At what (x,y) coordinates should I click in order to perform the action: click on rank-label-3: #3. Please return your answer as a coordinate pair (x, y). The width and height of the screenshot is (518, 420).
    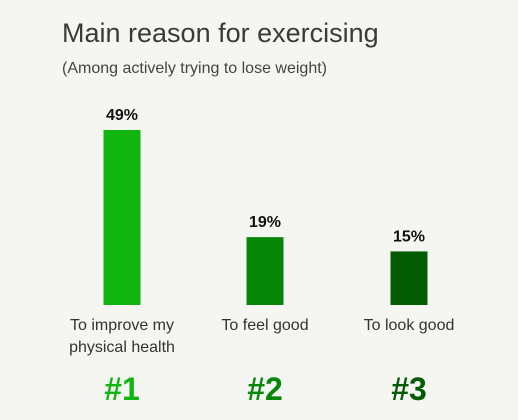
    Looking at the image, I should click on (409, 389).